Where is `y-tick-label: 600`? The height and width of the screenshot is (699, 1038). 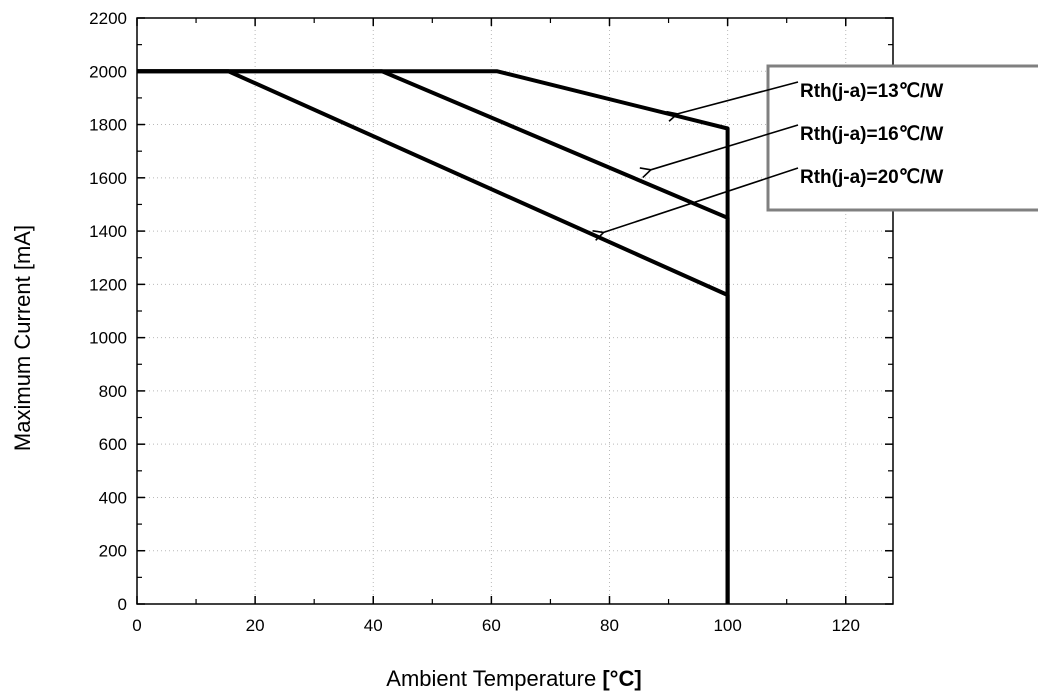
y-tick-label: 600 is located at coordinates (113, 444).